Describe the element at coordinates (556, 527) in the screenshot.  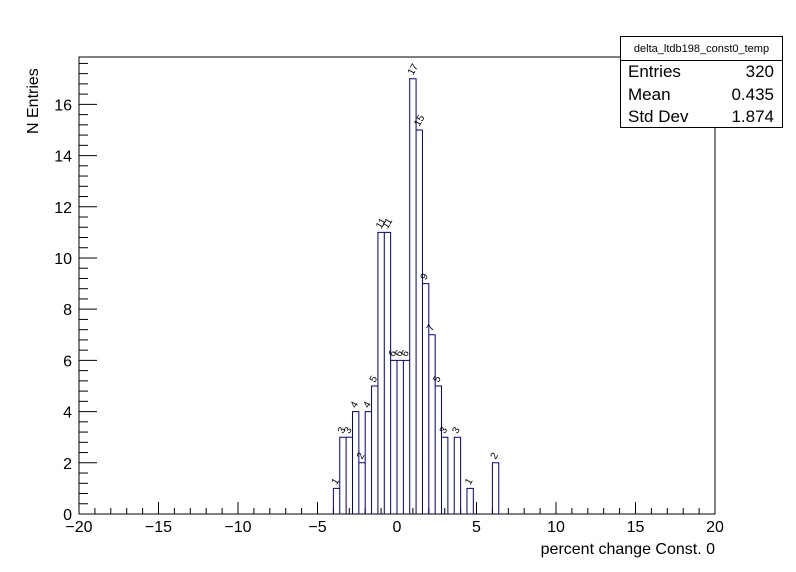
I see `x-tick-label: 10` at that location.